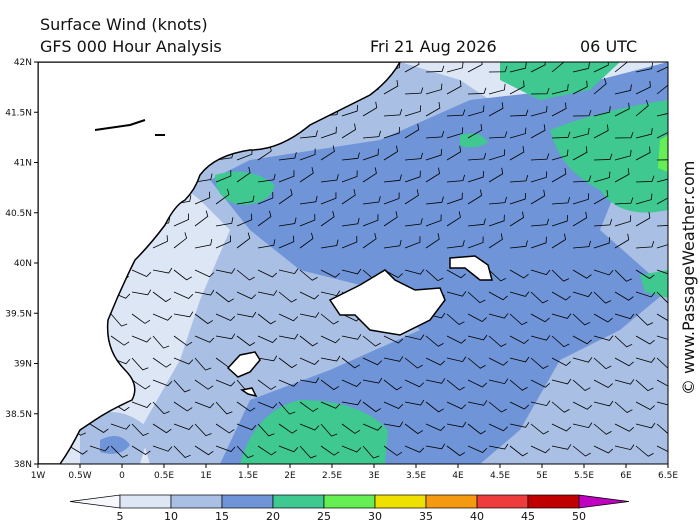 This screenshot has height=525, width=700. I want to click on x-tick-label: 3E, so click(374, 476).